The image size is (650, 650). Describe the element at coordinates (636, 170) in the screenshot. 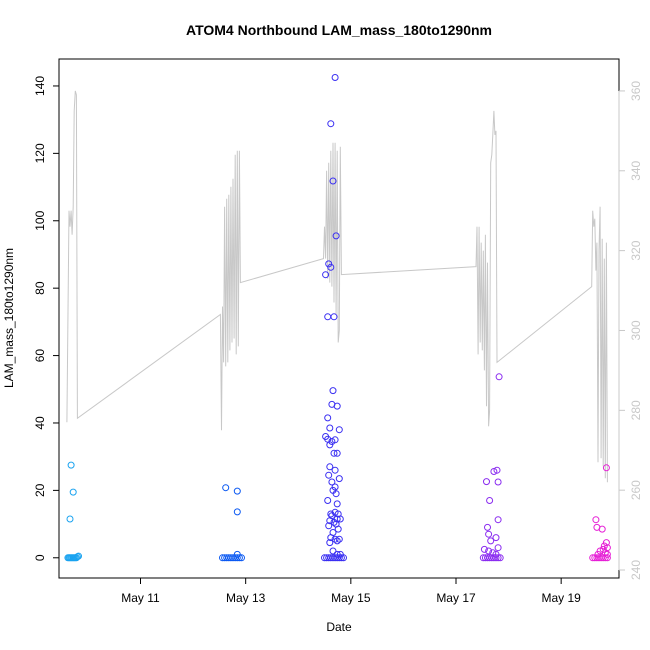

I see `y2-tick-label: 340` at that location.